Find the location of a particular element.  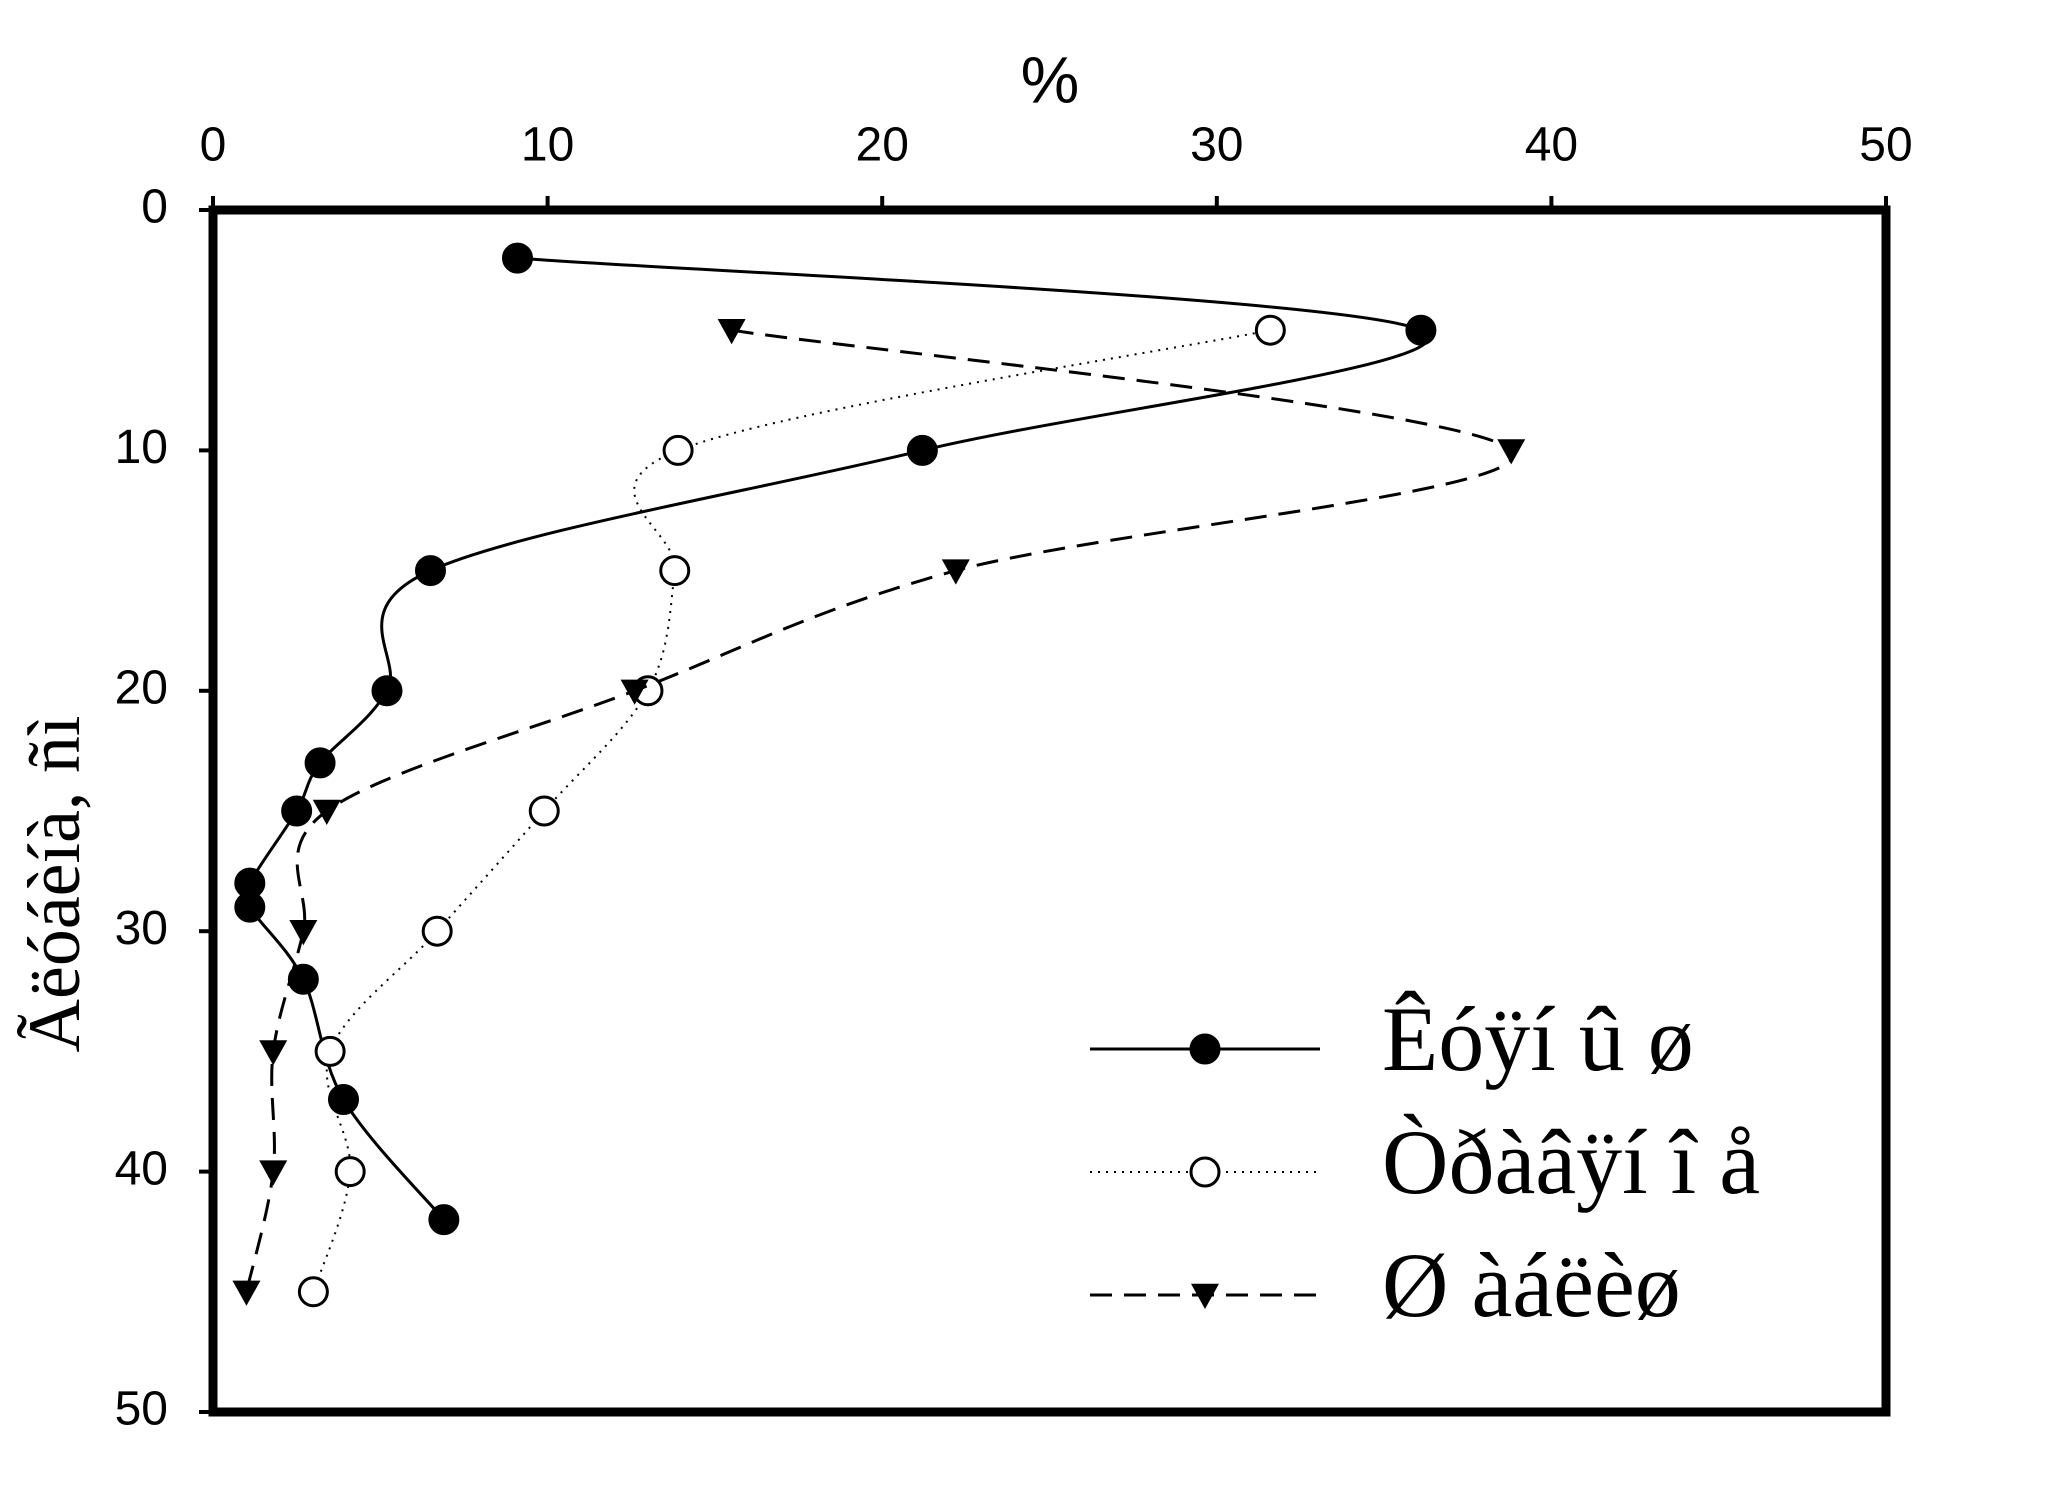

x-axis-label: % is located at coordinates (1050, 79).